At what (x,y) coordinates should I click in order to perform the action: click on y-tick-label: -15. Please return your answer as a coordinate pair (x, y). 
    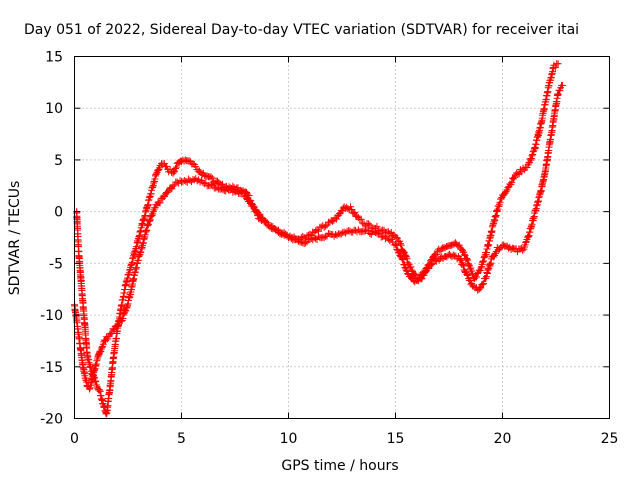
    Looking at the image, I should click on (51, 368).